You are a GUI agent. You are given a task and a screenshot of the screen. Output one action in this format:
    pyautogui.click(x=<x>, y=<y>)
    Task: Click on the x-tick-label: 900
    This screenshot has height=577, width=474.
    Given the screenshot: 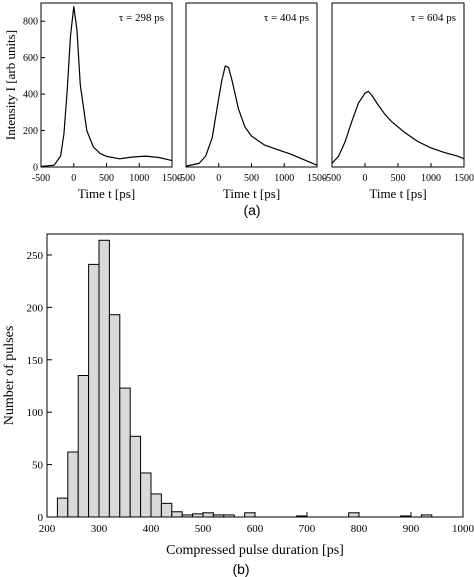 What is the action you would take?
    pyautogui.click(x=411, y=529)
    